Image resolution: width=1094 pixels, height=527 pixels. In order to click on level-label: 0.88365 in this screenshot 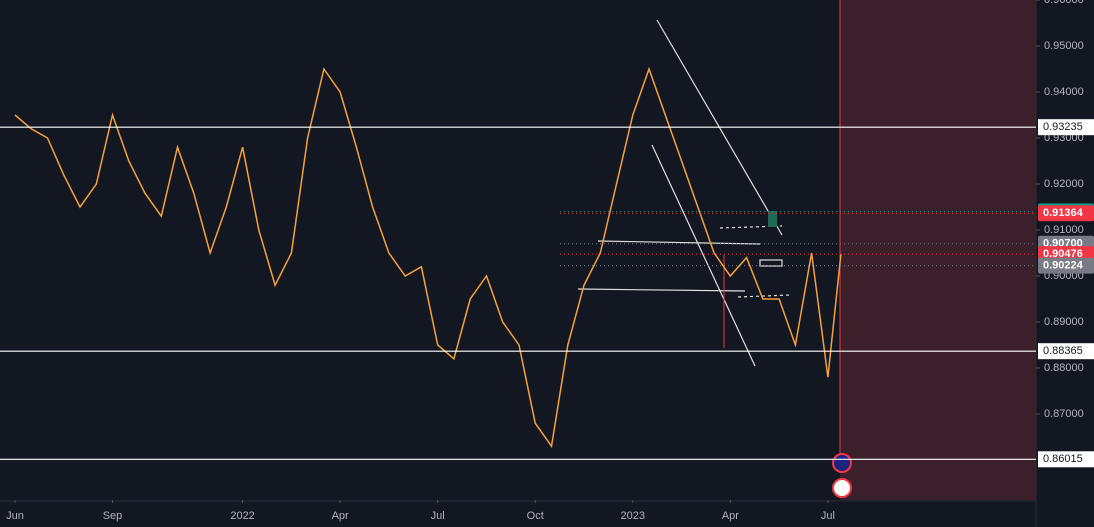, I will do `click(1063, 351)`.